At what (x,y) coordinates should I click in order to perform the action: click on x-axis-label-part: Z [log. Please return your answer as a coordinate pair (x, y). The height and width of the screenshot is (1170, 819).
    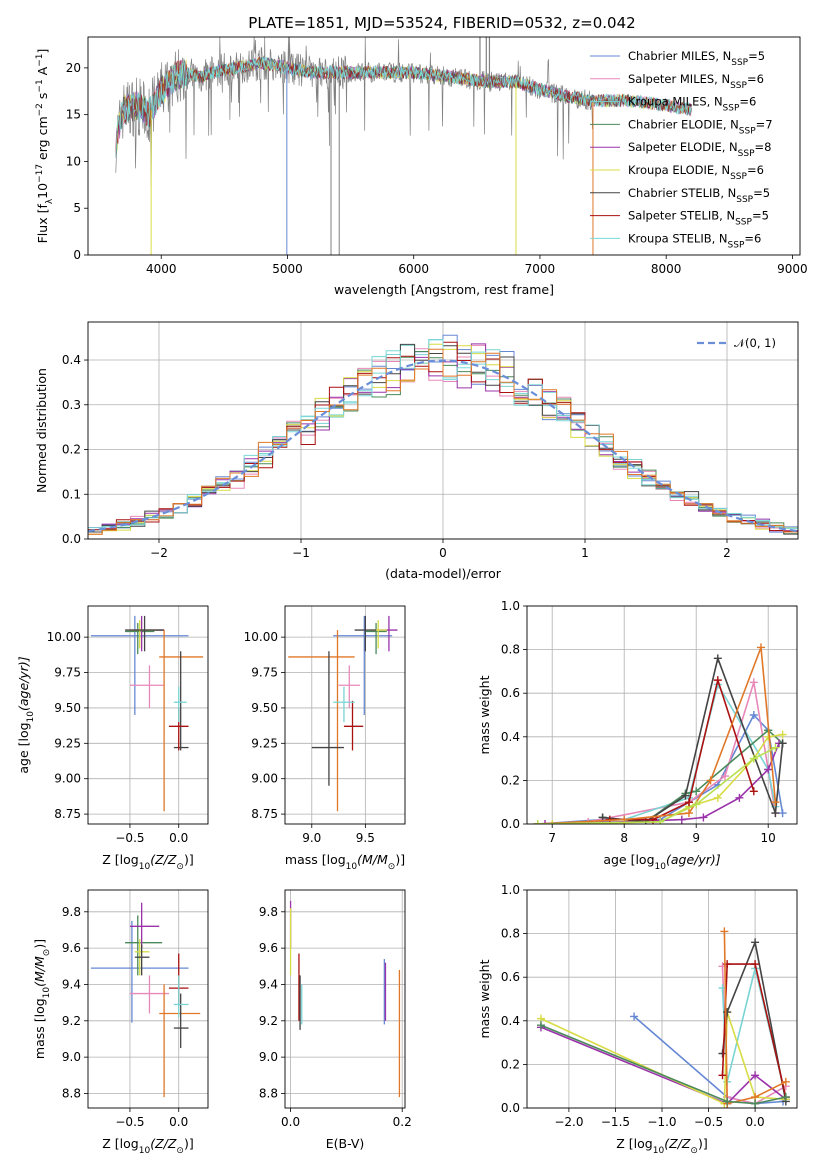
    Looking at the image, I should click on (120, 1143).